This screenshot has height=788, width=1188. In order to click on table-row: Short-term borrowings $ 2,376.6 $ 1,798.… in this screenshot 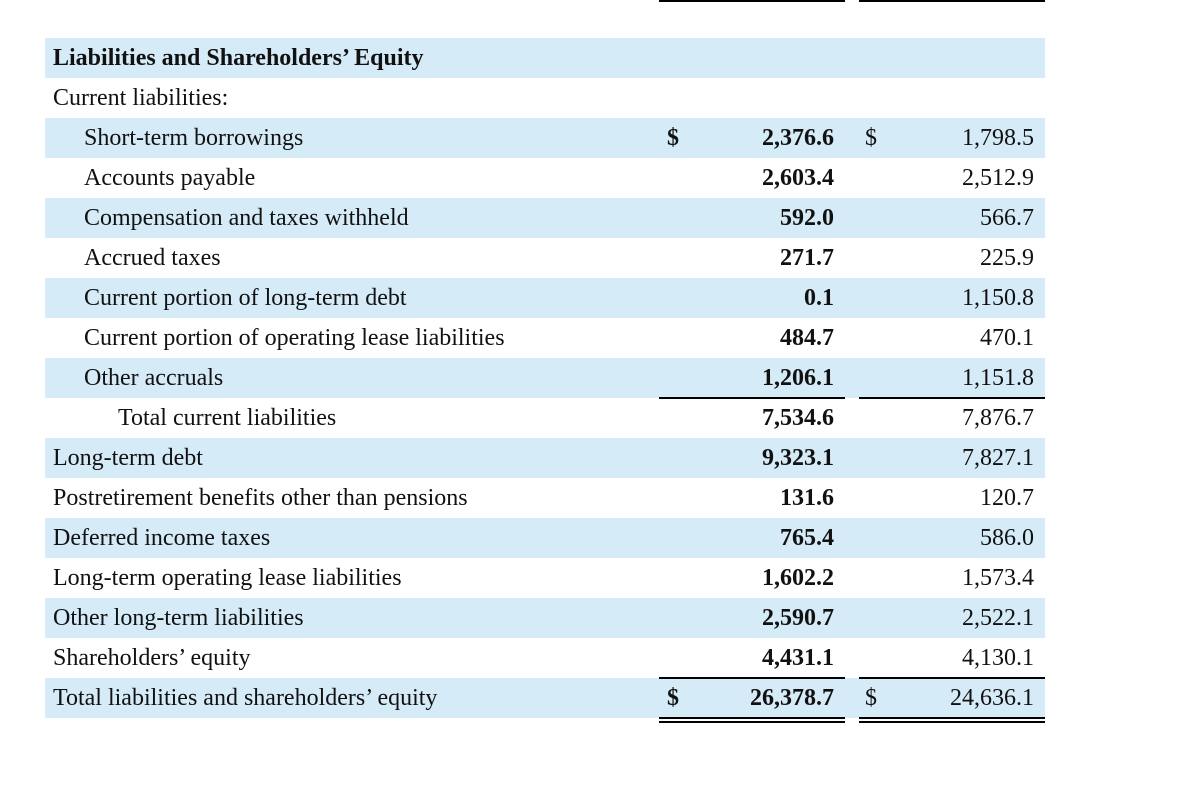, I will do `click(545, 138)`.